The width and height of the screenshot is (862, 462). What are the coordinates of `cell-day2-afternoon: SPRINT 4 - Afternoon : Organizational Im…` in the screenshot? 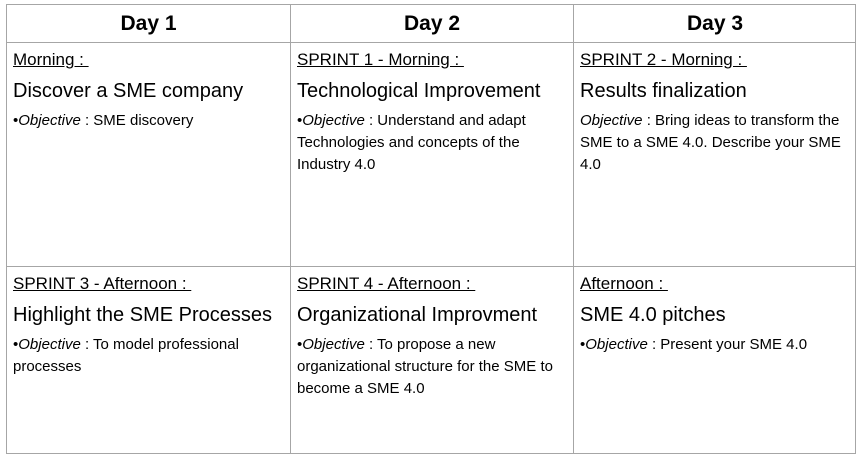 It's located at (432, 333).